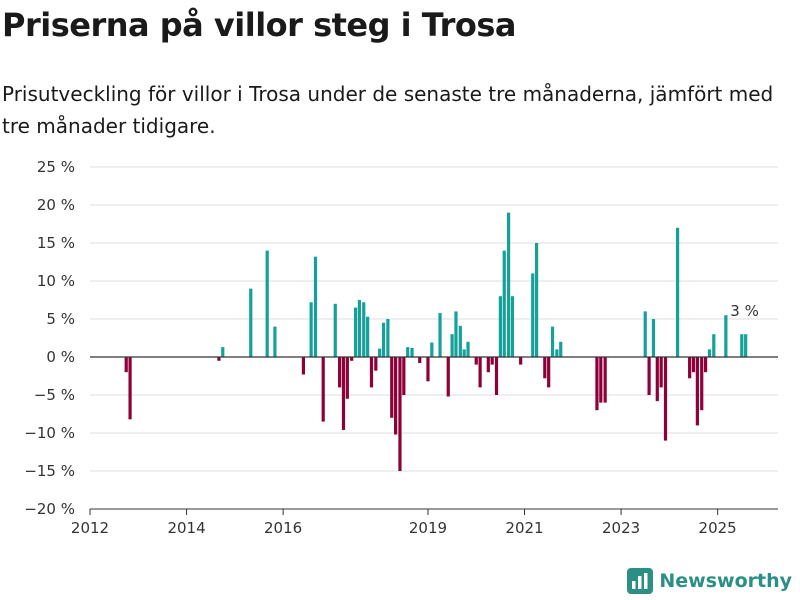 The height and width of the screenshot is (600, 800). Describe the element at coordinates (56, 243) in the screenshot. I see `y-tick-label: 15 %` at that location.